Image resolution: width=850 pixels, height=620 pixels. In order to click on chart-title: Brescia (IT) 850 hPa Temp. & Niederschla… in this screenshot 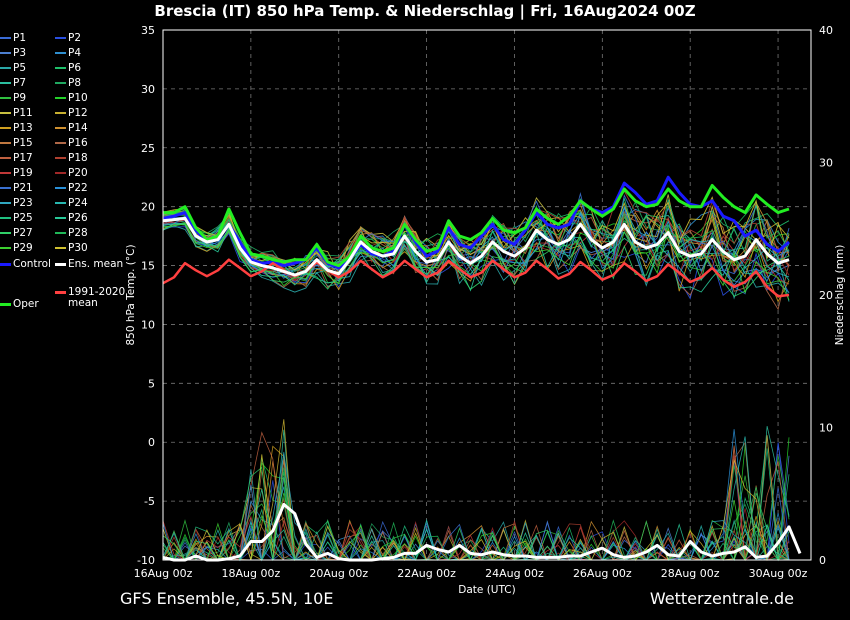, I will do `click(425, 11)`.